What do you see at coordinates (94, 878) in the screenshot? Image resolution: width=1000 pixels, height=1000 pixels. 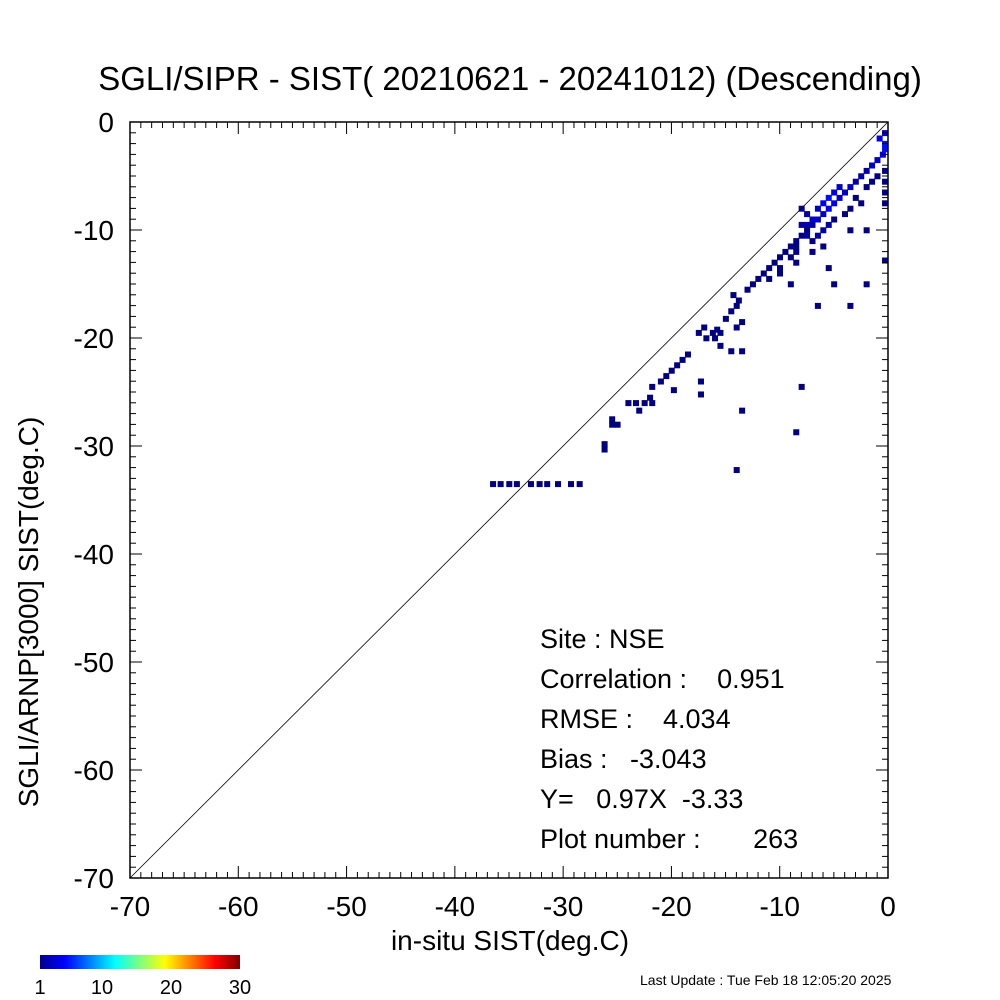 I see `y-tick-label: -70` at bounding box center [94, 878].